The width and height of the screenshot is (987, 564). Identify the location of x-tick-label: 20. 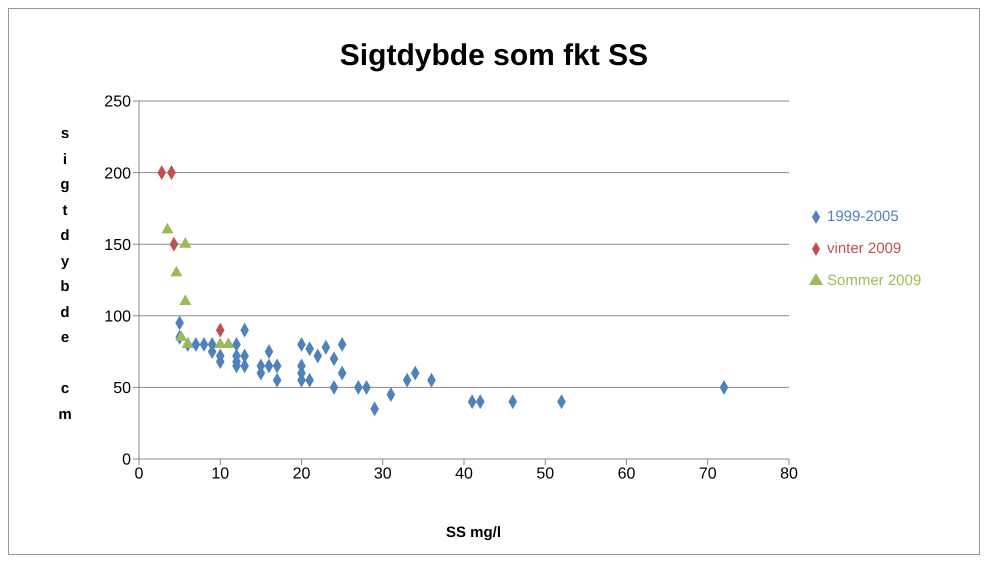
(301, 473).